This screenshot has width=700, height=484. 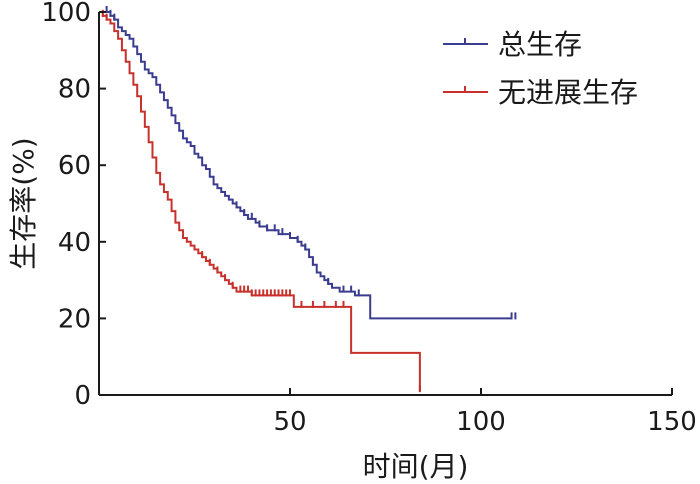 What do you see at coordinates (23, 203) in the screenshot?
I see `y-axis-title: 生存率(%)` at bounding box center [23, 203].